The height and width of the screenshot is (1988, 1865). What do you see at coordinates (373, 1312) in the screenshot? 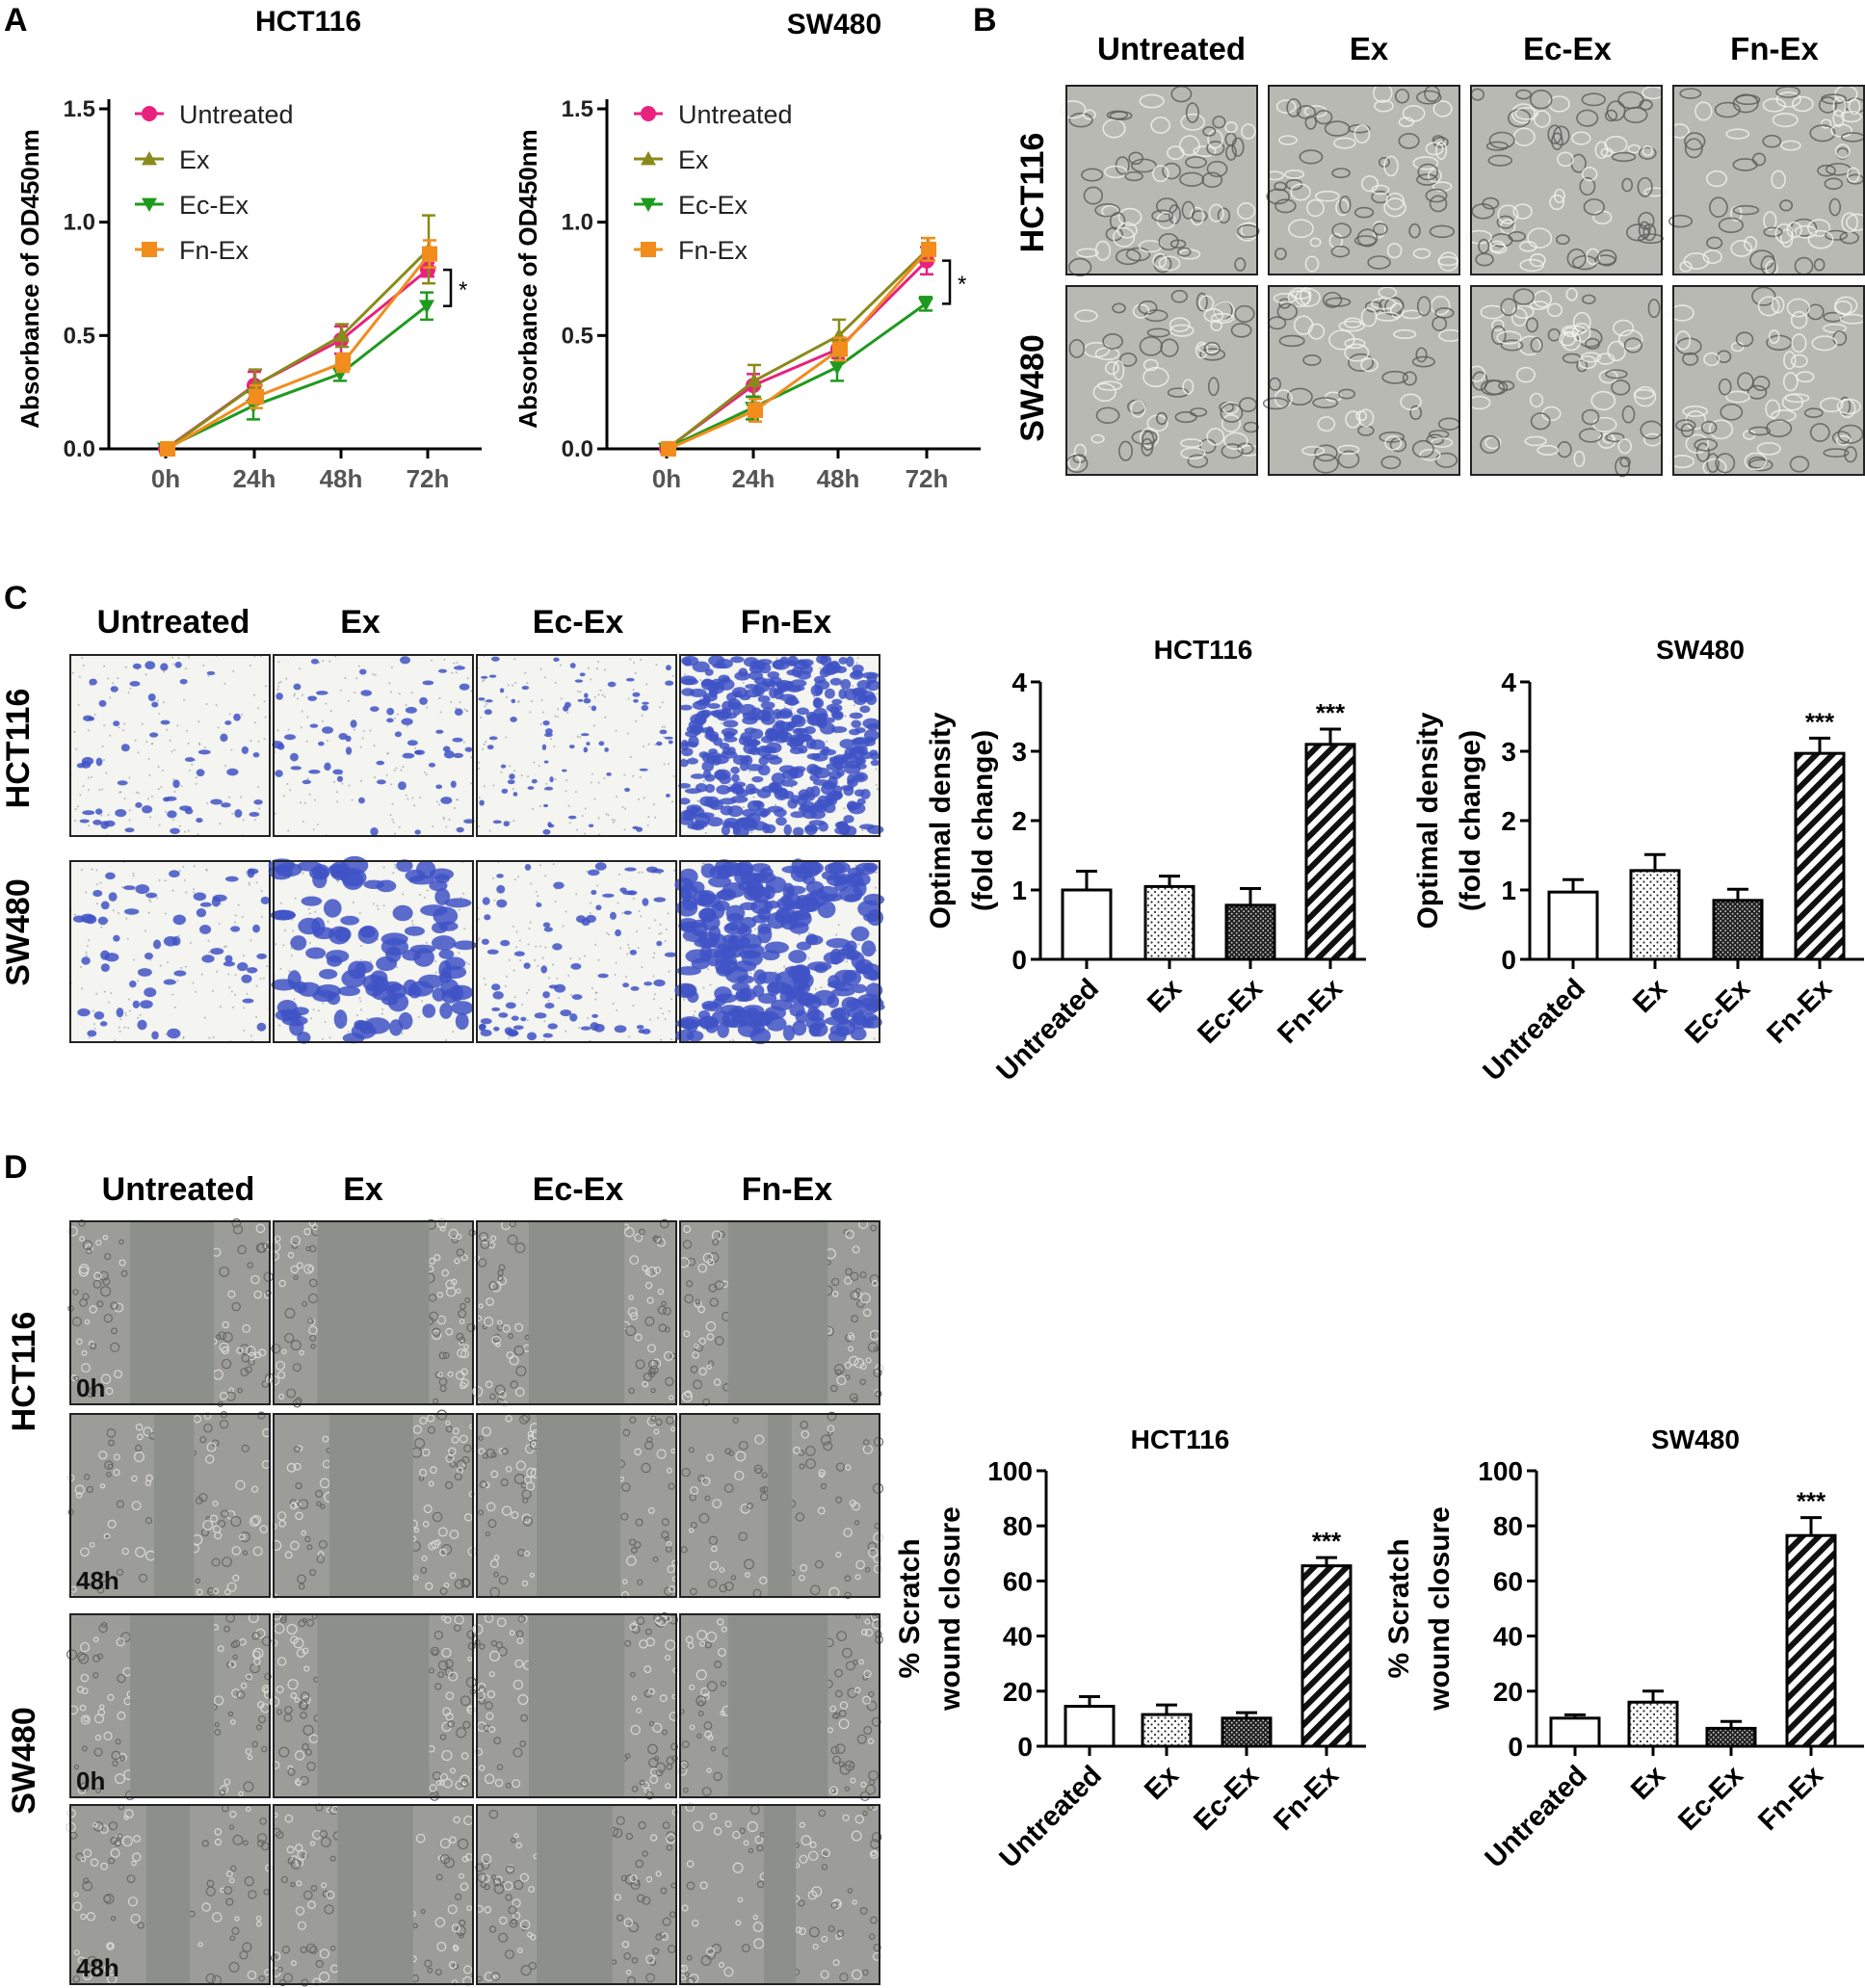
I see `tile-border` at bounding box center [373, 1312].